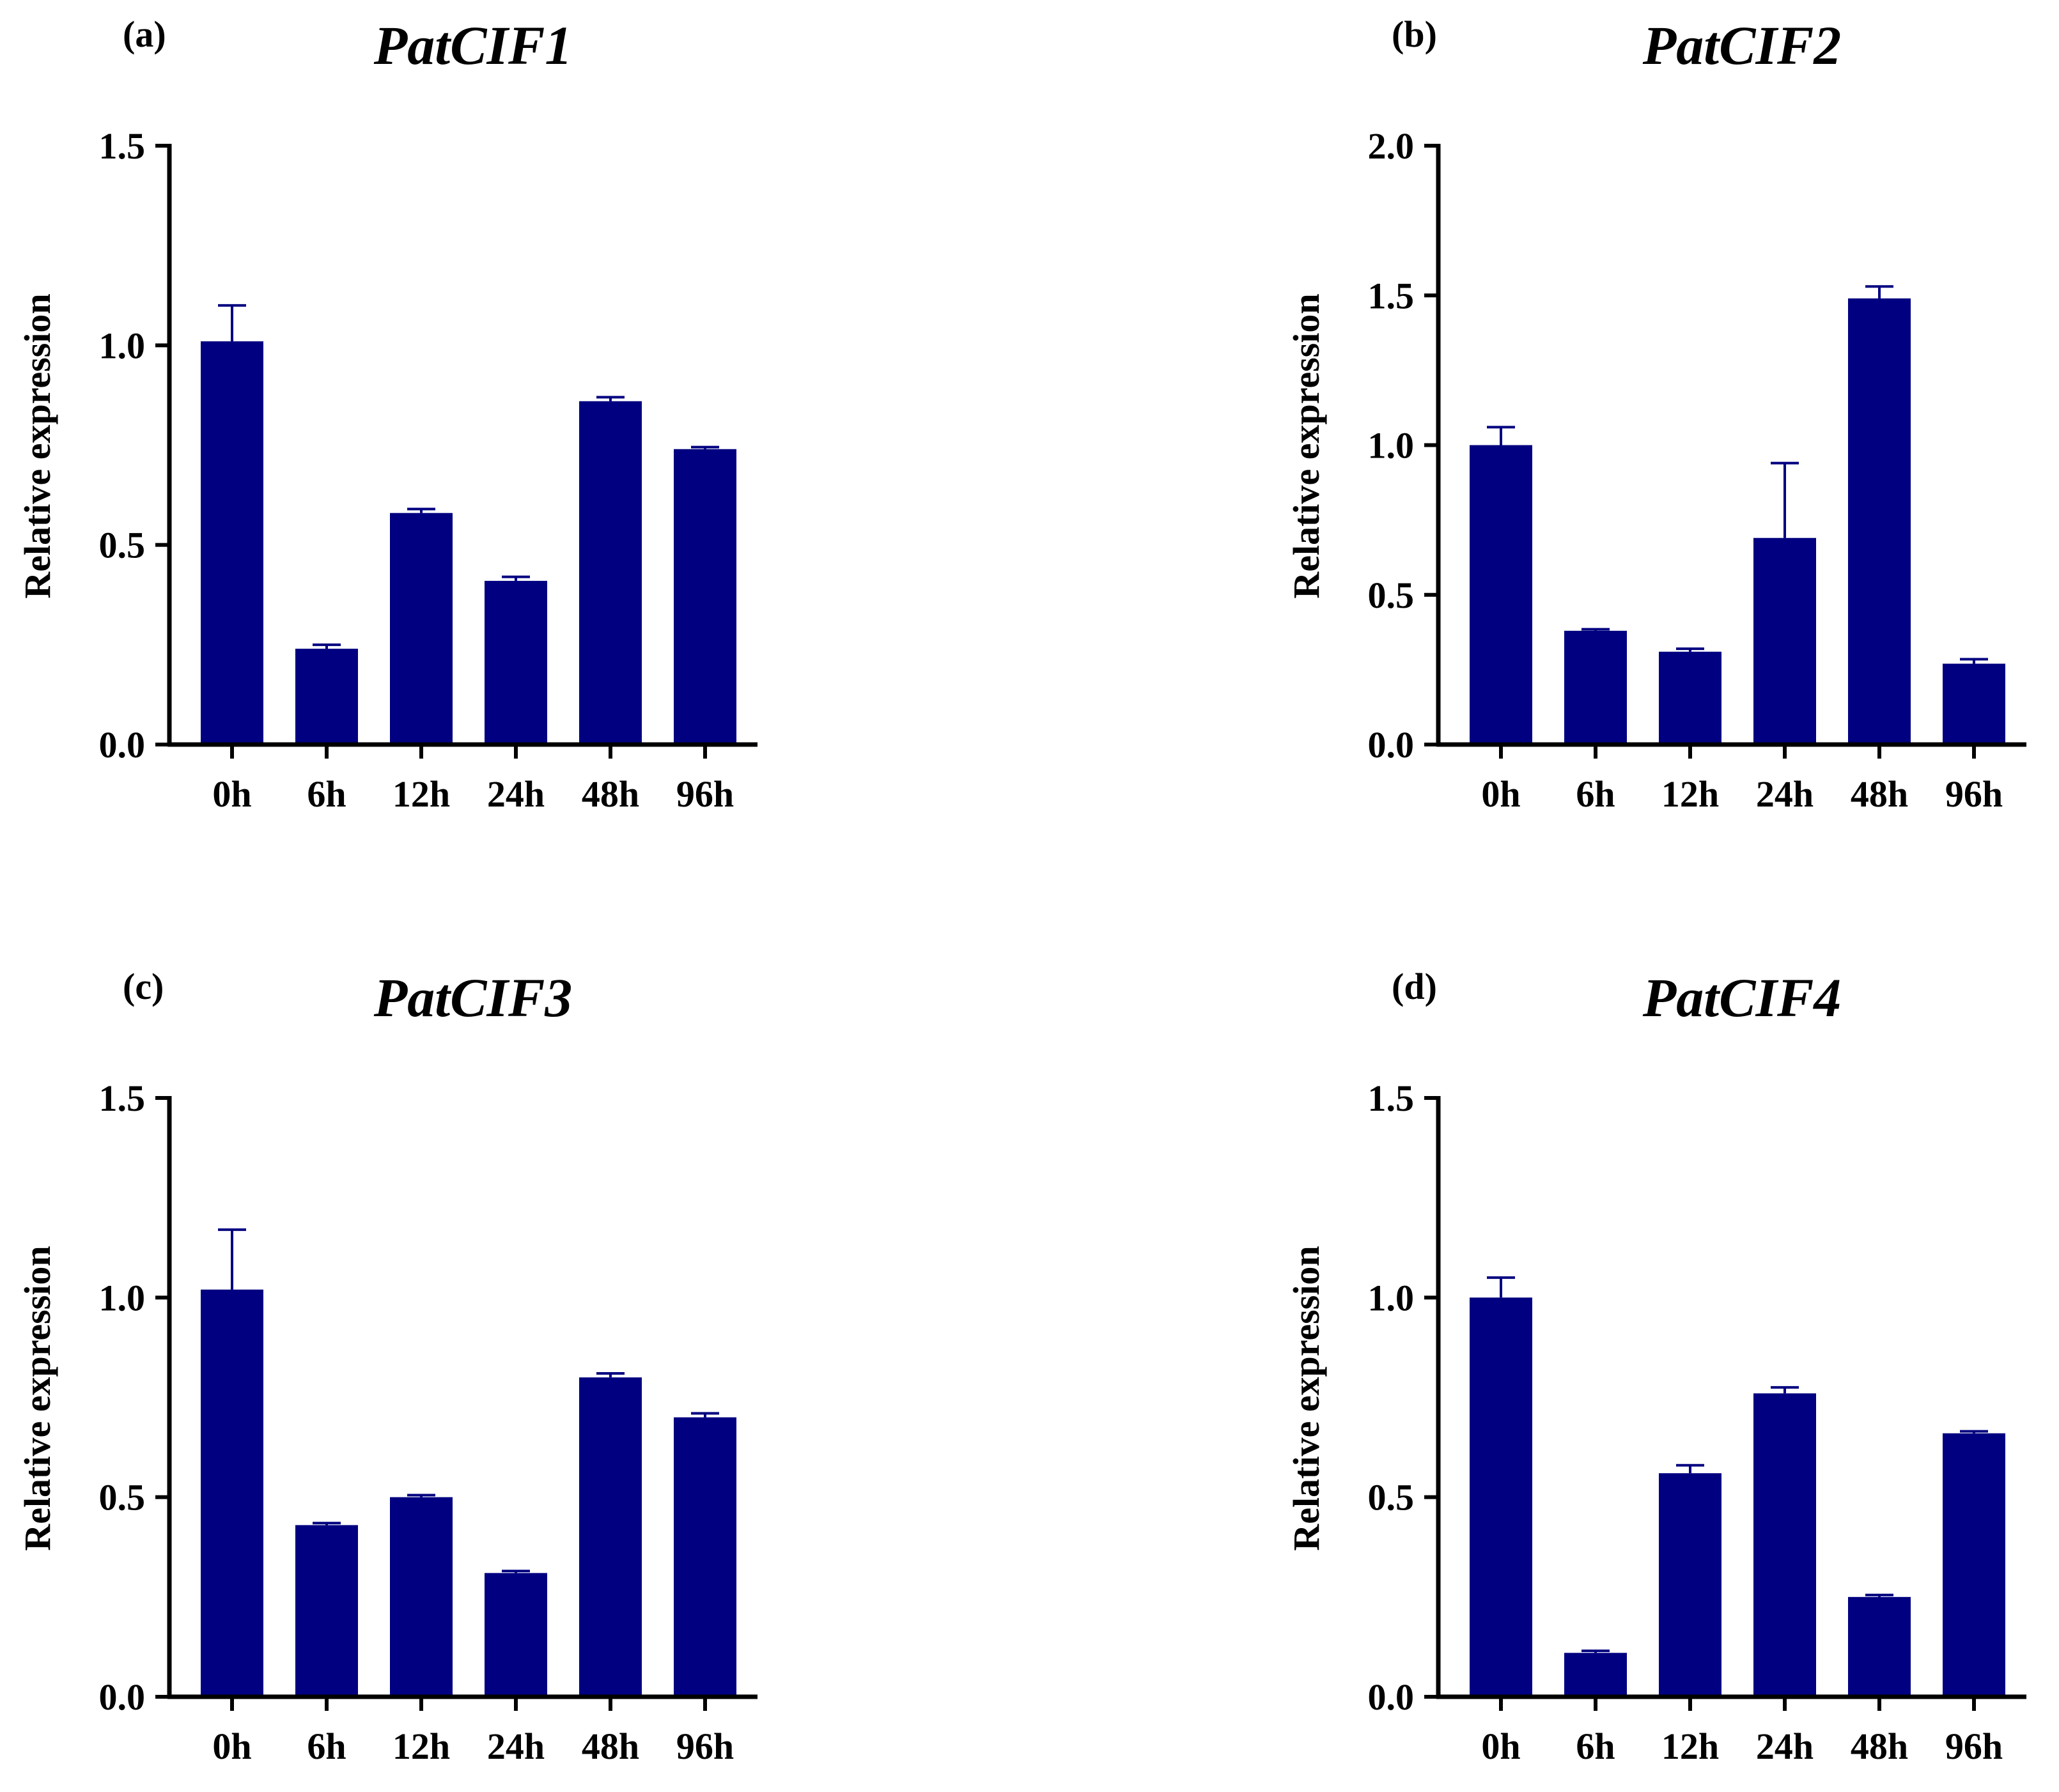 The width and height of the screenshot is (2059, 1792). What do you see at coordinates (1742, 997) in the screenshot?
I see `chart-title: PatCIF4` at bounding box center [1742, 997].